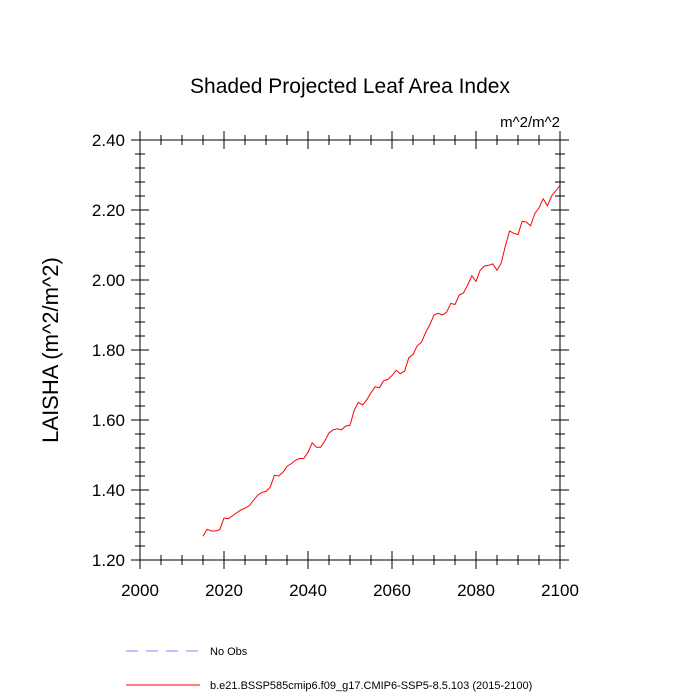 The width and height of the screenshot is (700, 700). Describe the element at coordinates (224, 590) in the screenshot. I see `x-tick-label: 2020` at that location.